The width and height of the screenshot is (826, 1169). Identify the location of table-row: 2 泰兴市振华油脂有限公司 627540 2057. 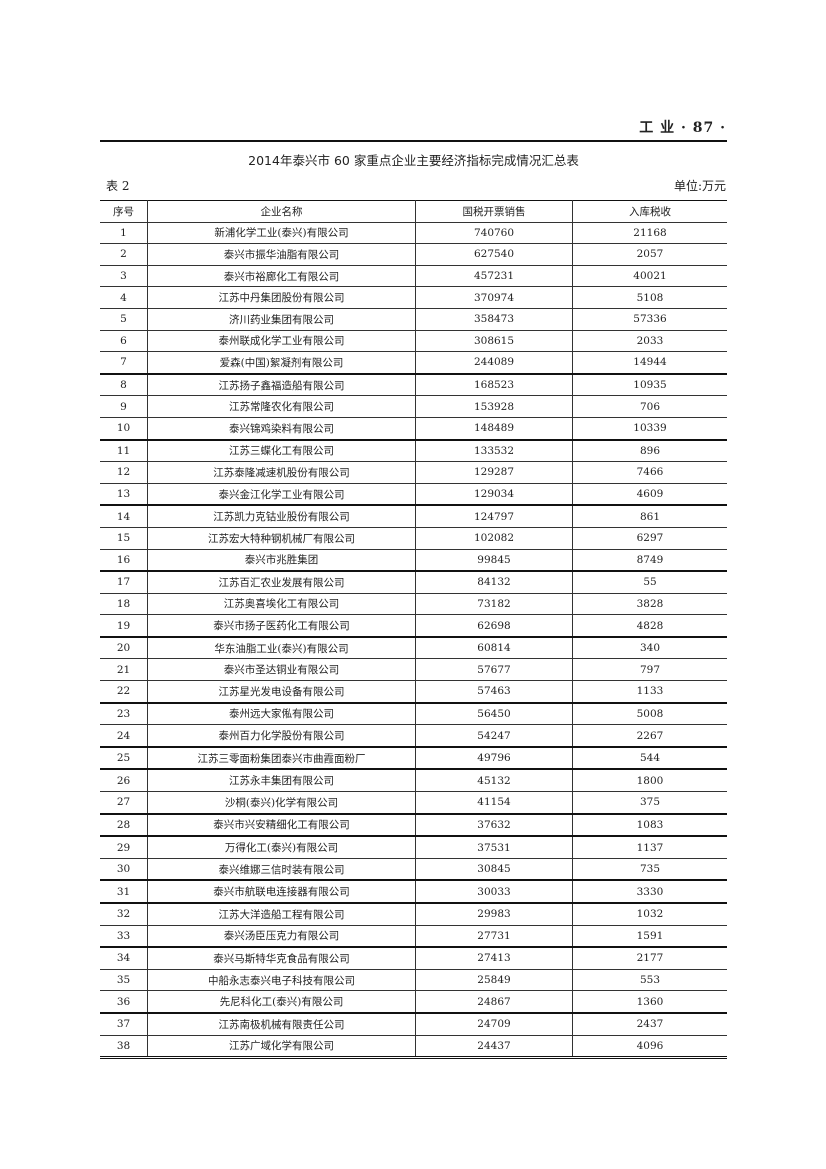
(413, 254).